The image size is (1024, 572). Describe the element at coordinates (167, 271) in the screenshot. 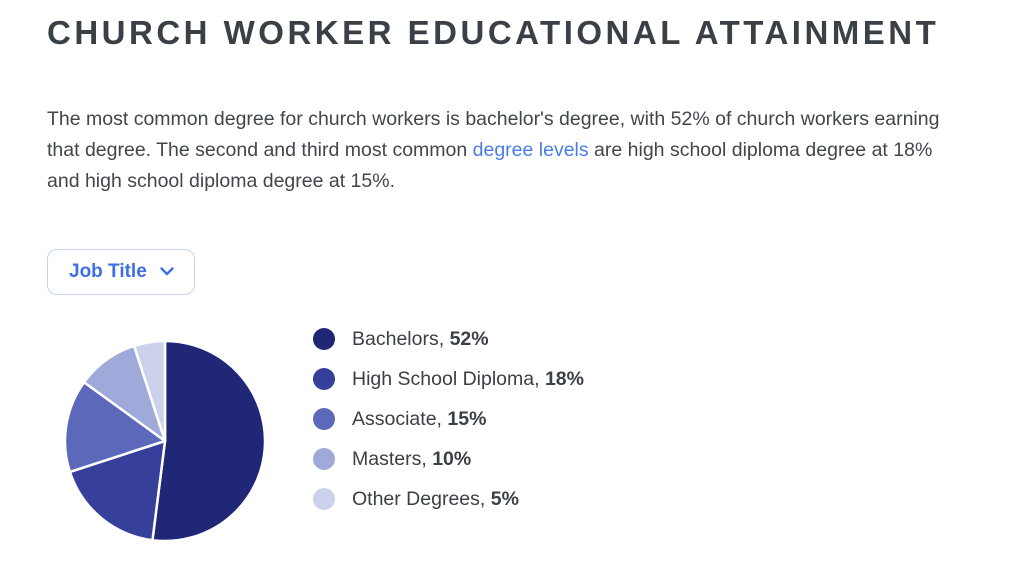

I see `chevron-down-icon` at that location.